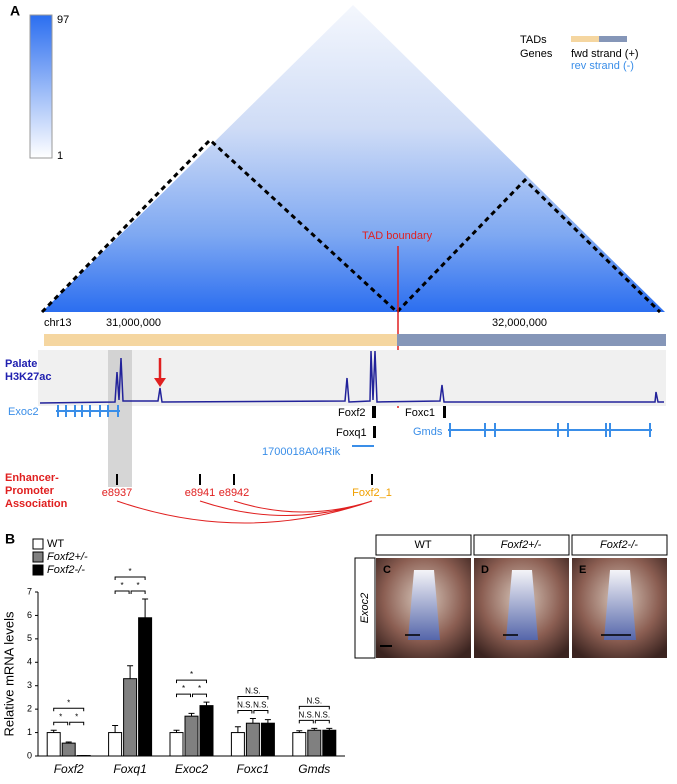 The image size is (677, 784). What do you see at coordinates (55, 544) in the screenshot?
I see `legend-label: WT` at bounding box center [55, 544].